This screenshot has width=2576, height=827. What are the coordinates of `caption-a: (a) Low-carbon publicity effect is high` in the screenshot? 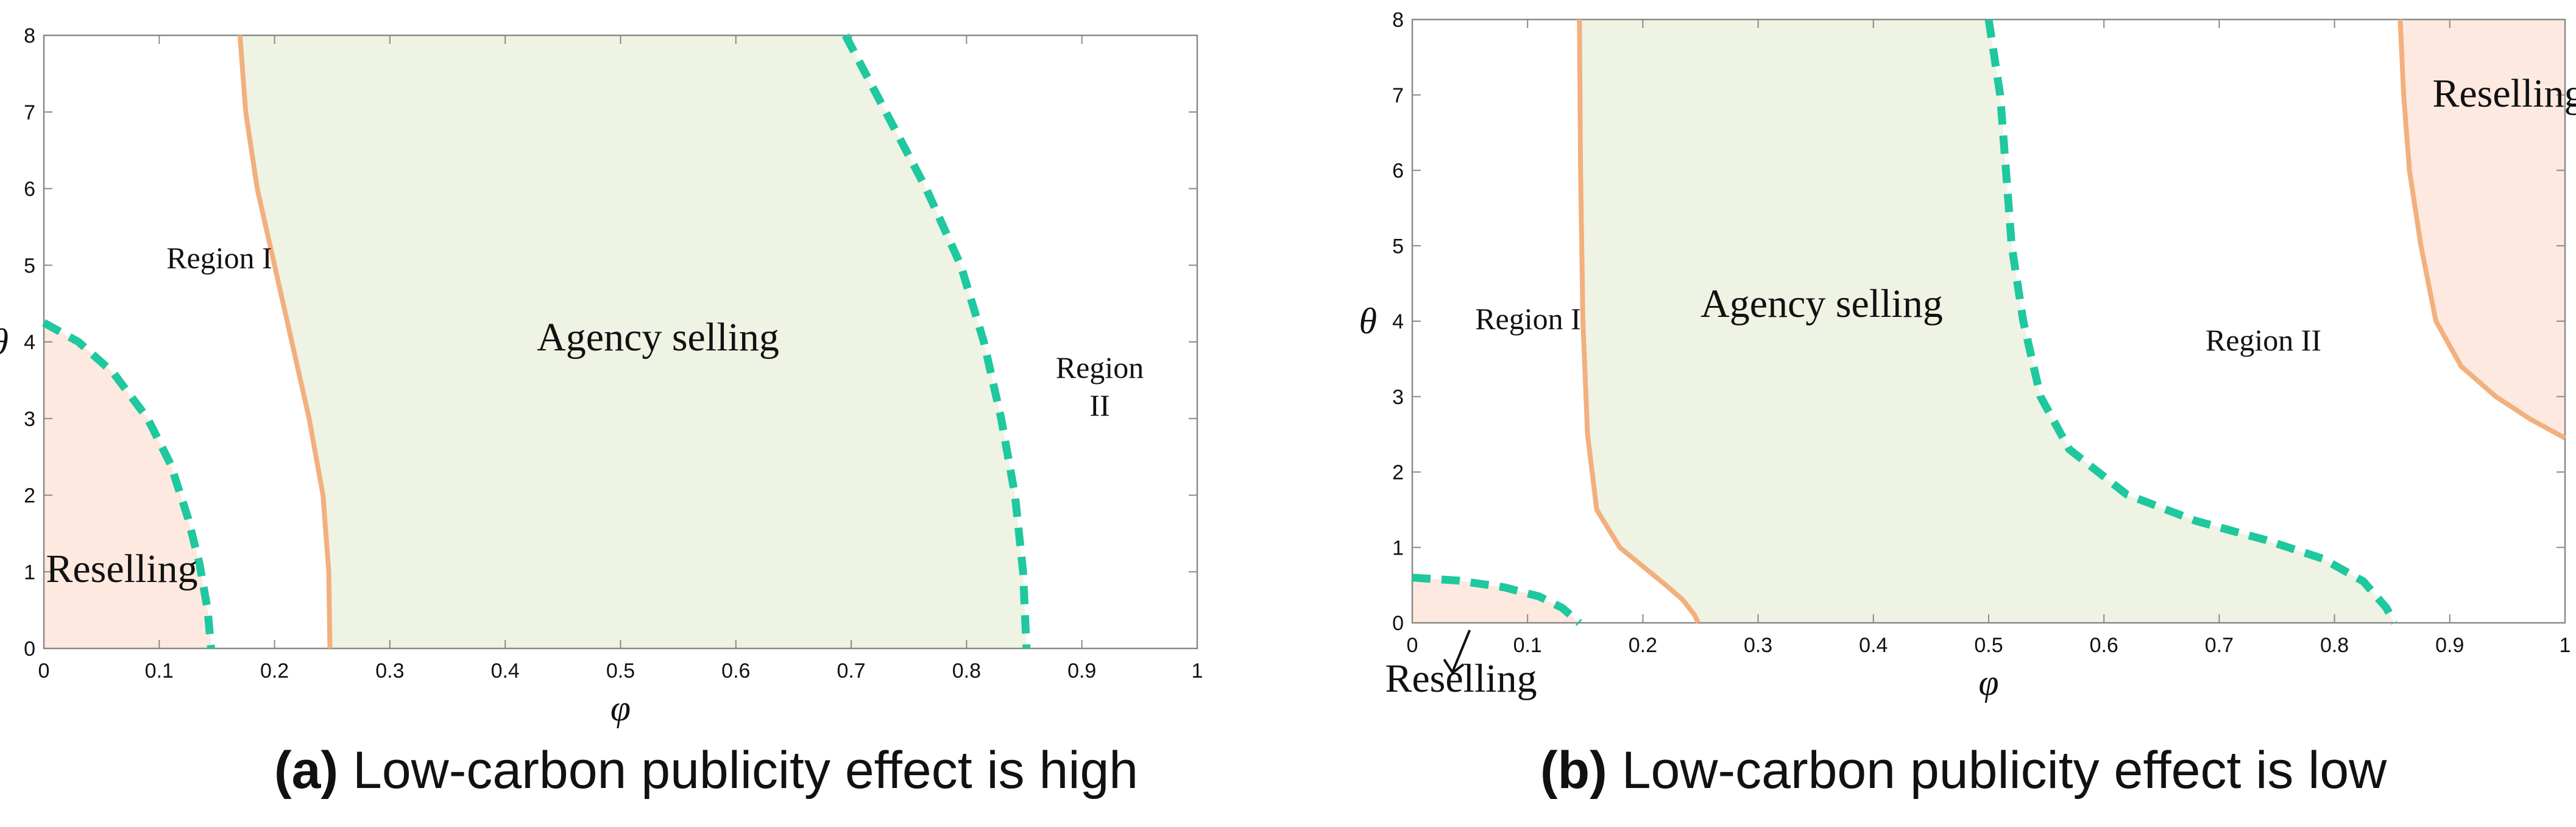 It's located at (706, 770).